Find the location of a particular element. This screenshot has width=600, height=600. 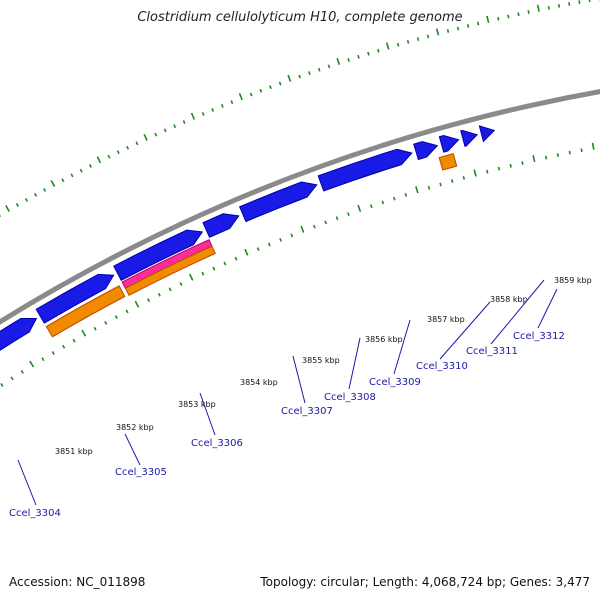

kbp-label-3859: 3859 kbp is located at coordinates (573, 280).